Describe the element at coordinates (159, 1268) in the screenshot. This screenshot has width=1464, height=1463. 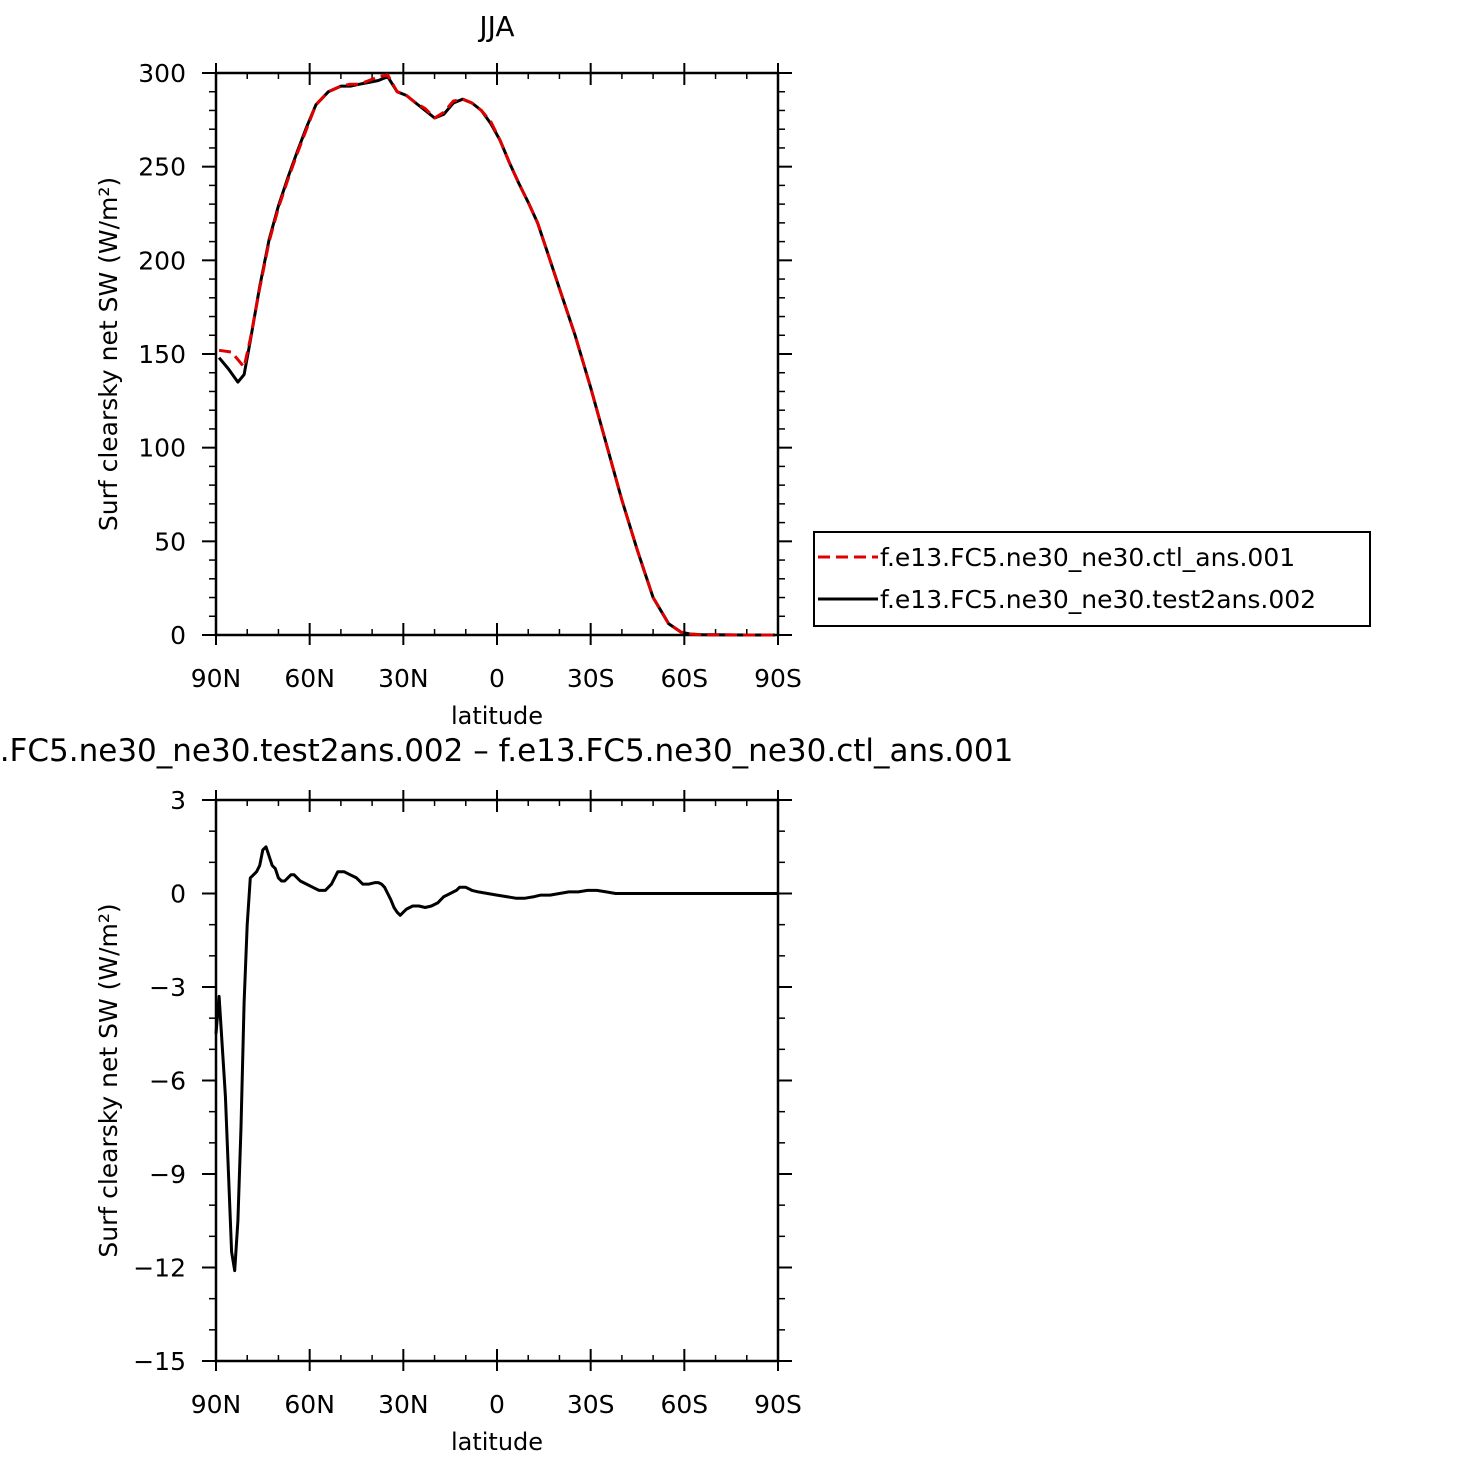
I see `y-tick-label: −12` at that location.